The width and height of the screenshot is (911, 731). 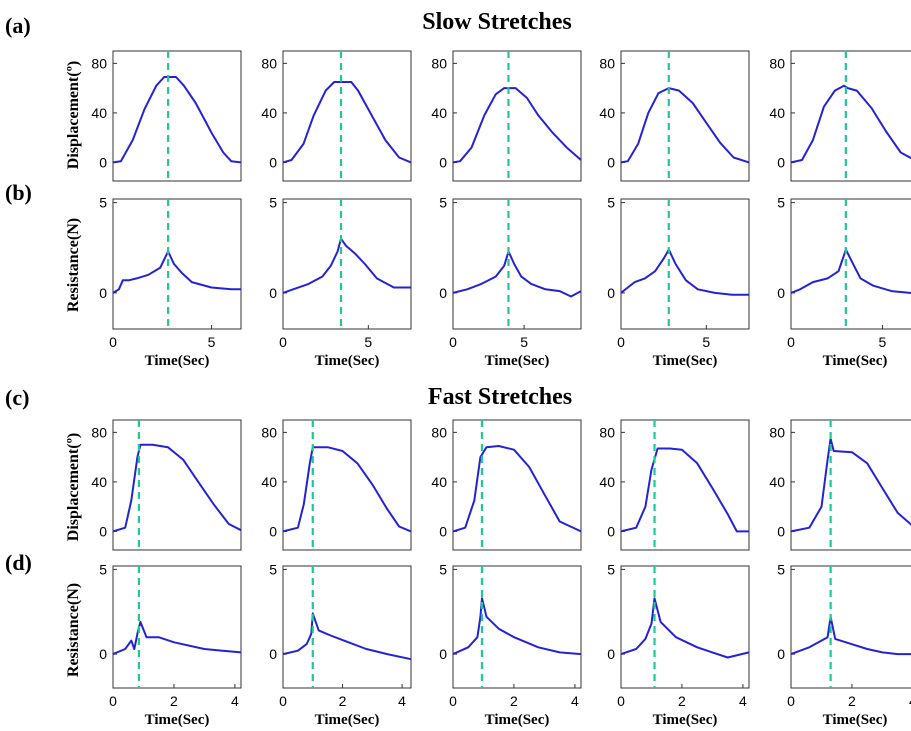 I want to click on panel-label-a: (a), so click(x=18, y=25).